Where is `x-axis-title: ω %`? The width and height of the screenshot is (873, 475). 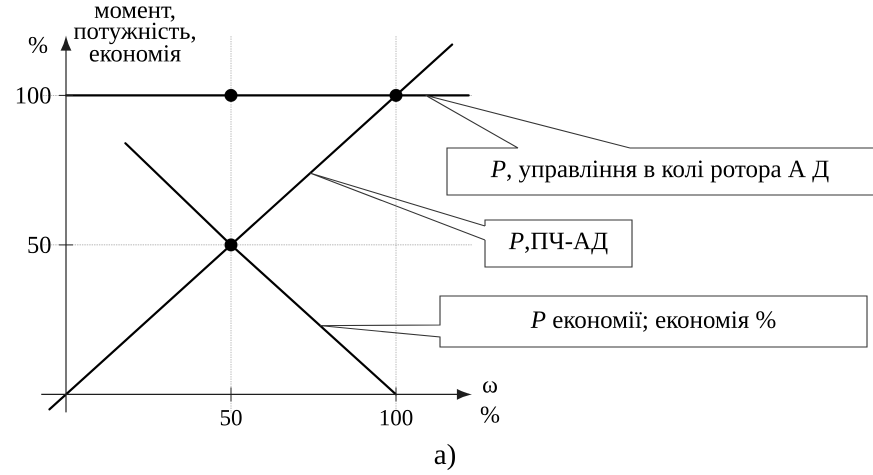 x-axis-title: ω % is located at coordinates (490, 402).